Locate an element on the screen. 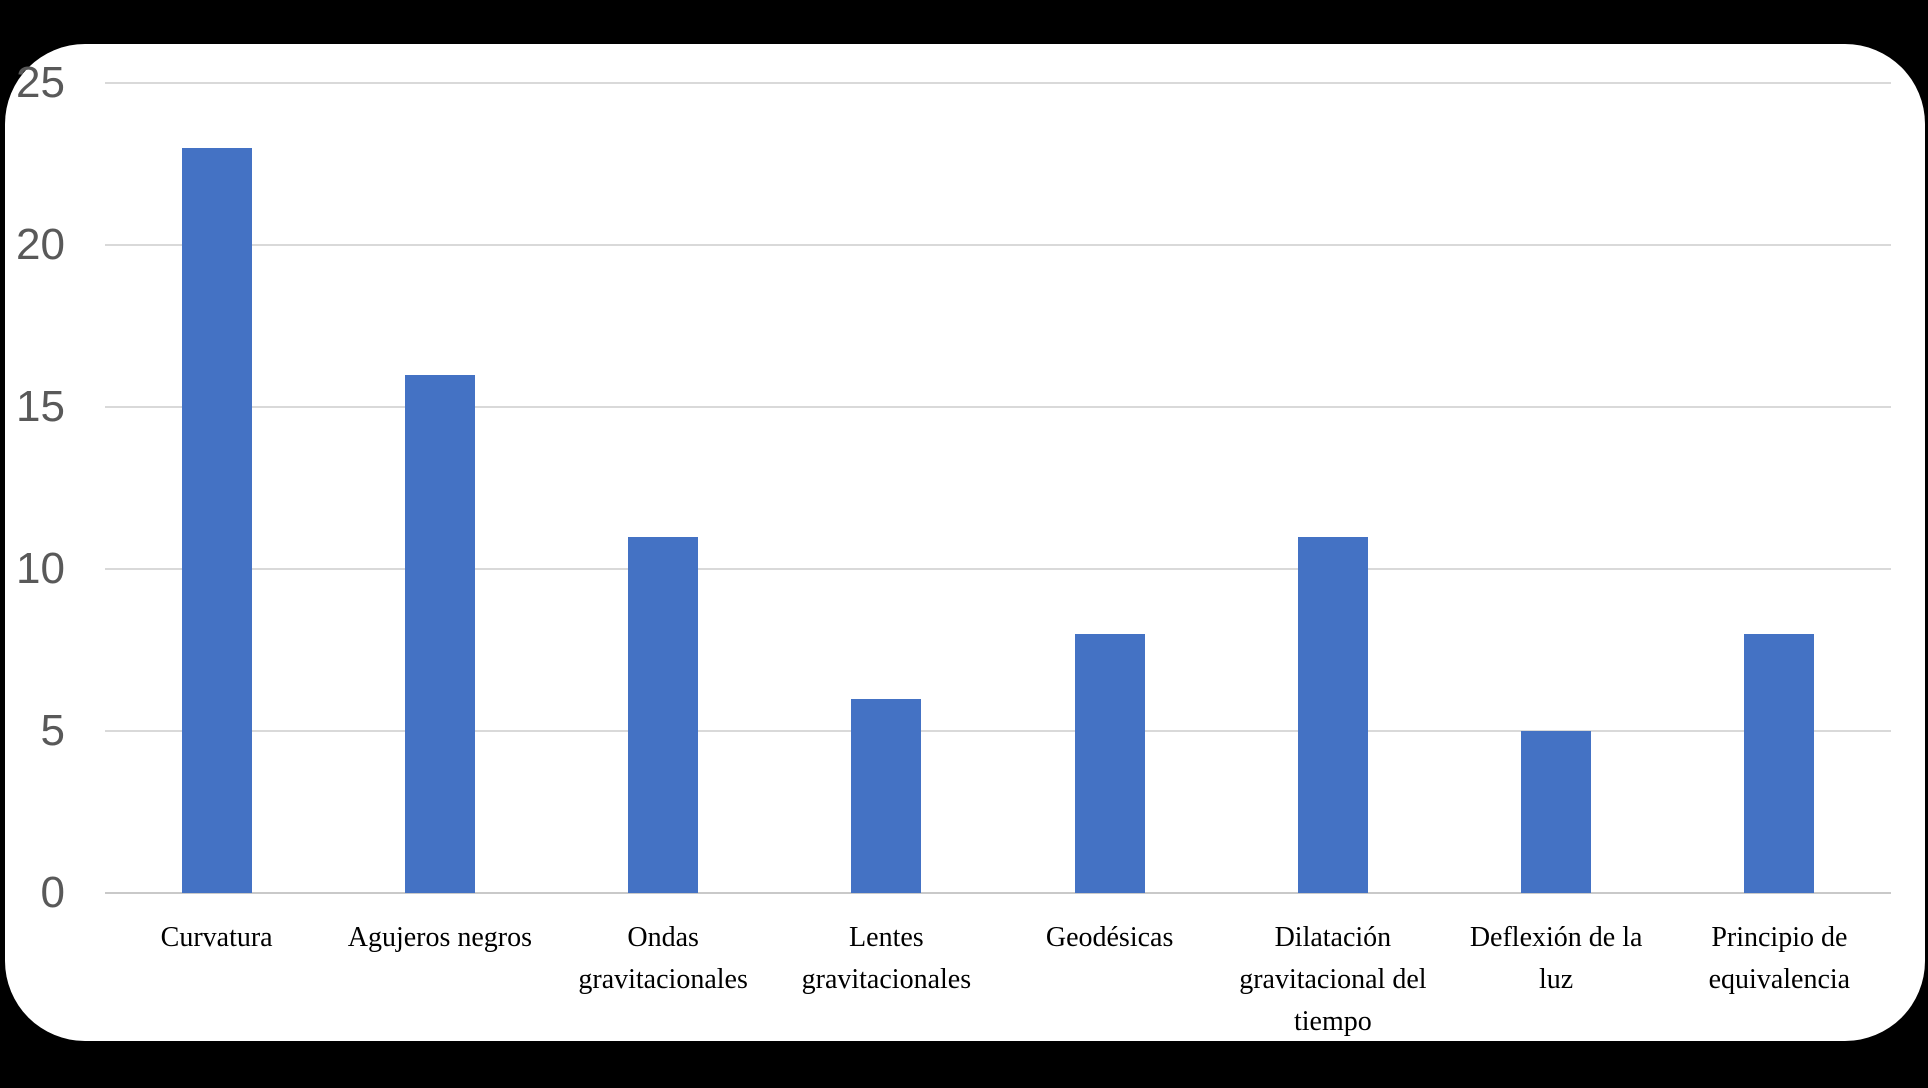 This screenshot has width=1928, height=1088. x-axis-label-5: Dilatación gravitacional del tiempo is located at coordinates (1333, 979).